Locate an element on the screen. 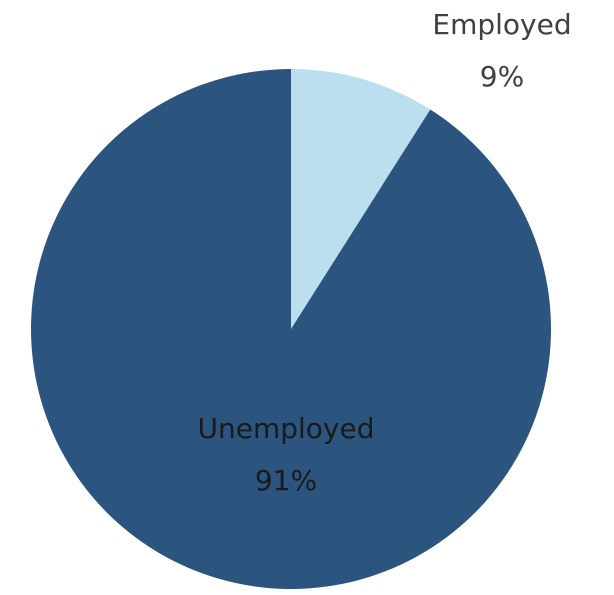 The image size is (614, 595). slice-value-employed: 9% is located at coordinates (502, 76).